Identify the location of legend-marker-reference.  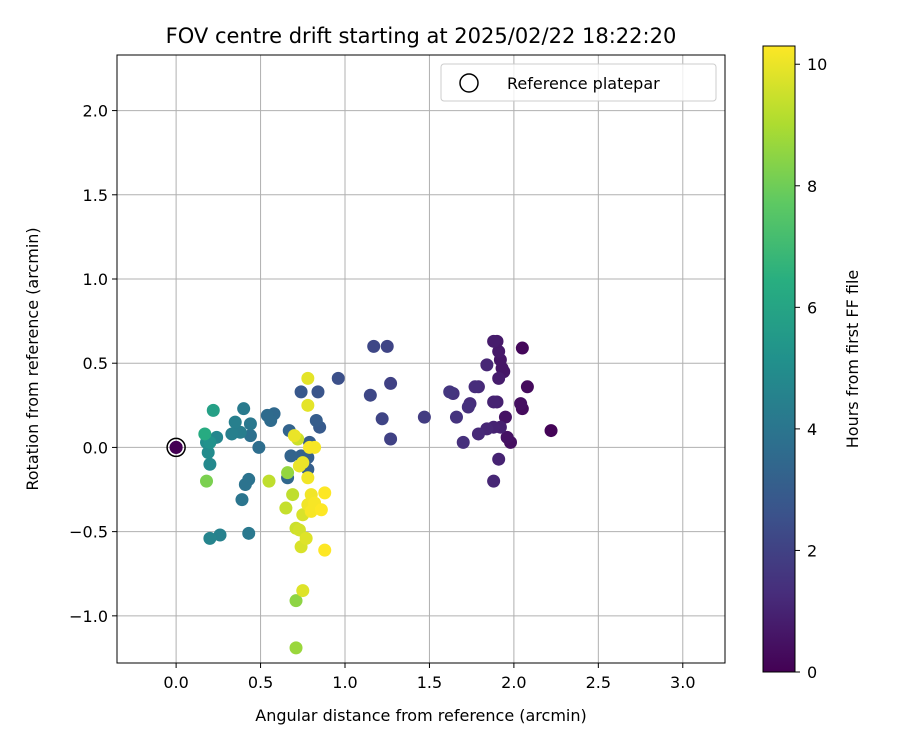
(469, 83).